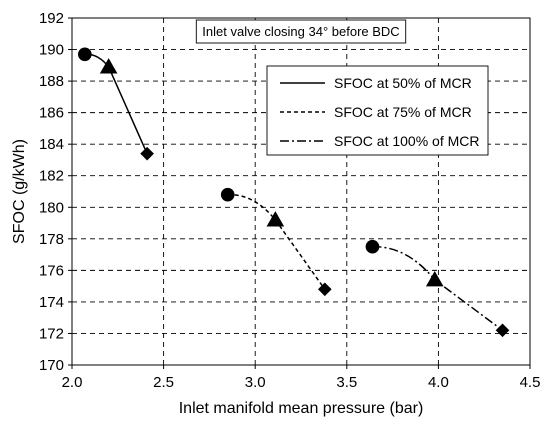 The height and width of the screenshot is (423, 550). I want to click on y-tick-label: 188, so click(51, 81).